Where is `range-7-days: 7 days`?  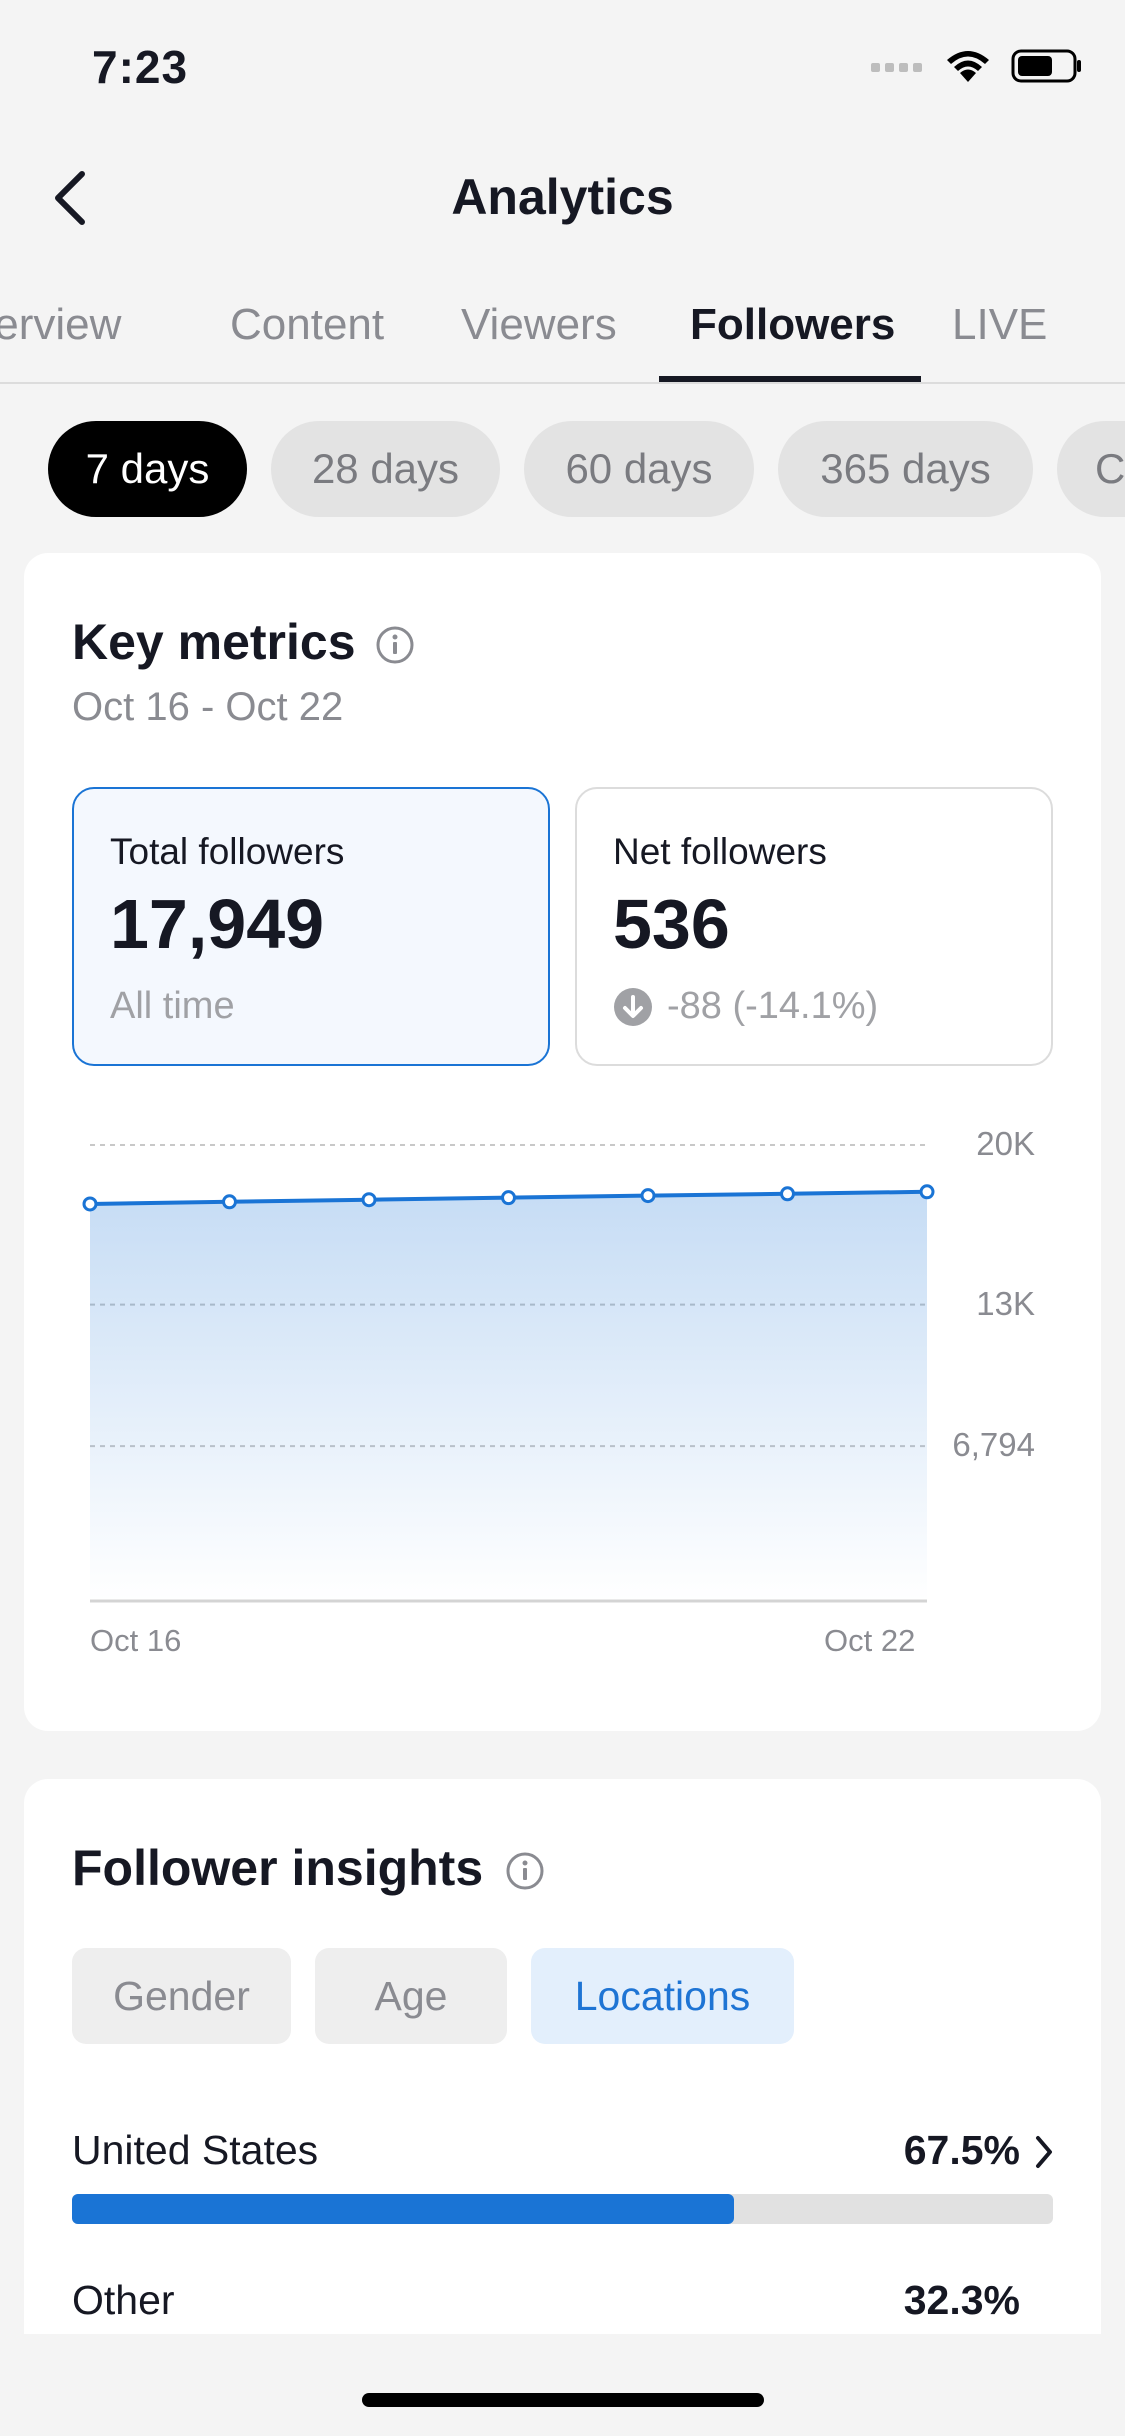
range-7-days: 7 days is located at coordinates (147, 469).